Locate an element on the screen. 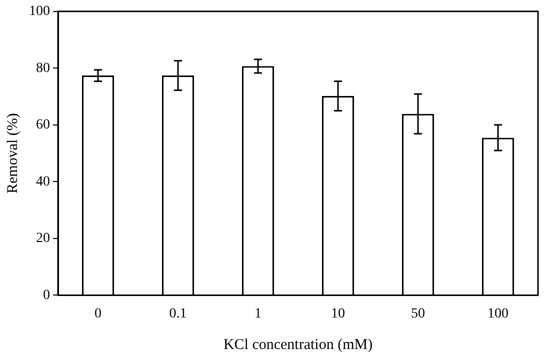  x-tick-label: 0.1 is located at coordinates (178, 314).